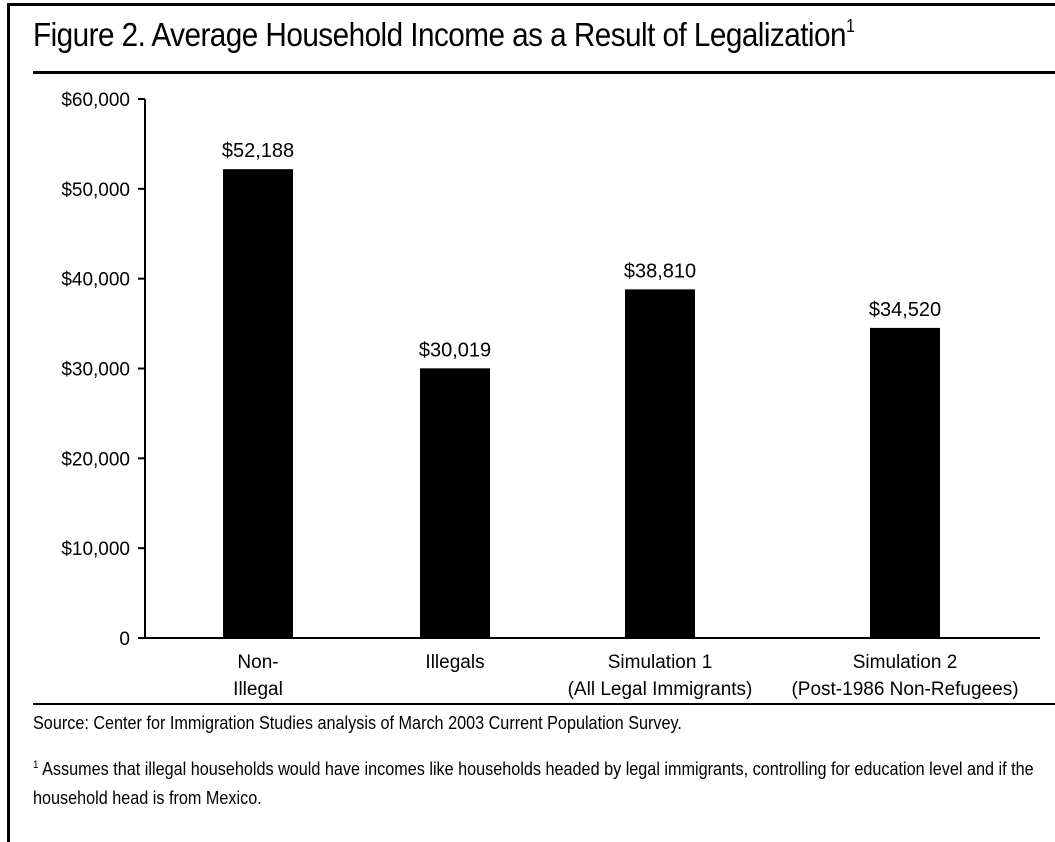 The width and height of the screenshot is (1055, 842). I want to click on data-label: $52,188, so click(258, 151).